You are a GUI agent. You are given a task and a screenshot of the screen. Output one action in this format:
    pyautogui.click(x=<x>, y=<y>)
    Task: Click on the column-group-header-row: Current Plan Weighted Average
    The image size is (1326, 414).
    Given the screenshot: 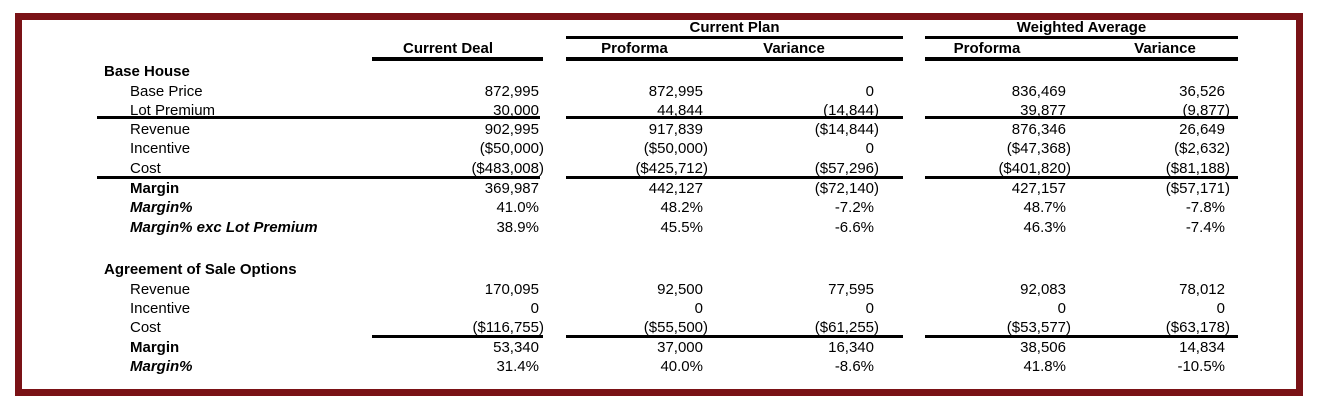 What is the action you would take?
    pyautogui.click(x=663, y=28)
    